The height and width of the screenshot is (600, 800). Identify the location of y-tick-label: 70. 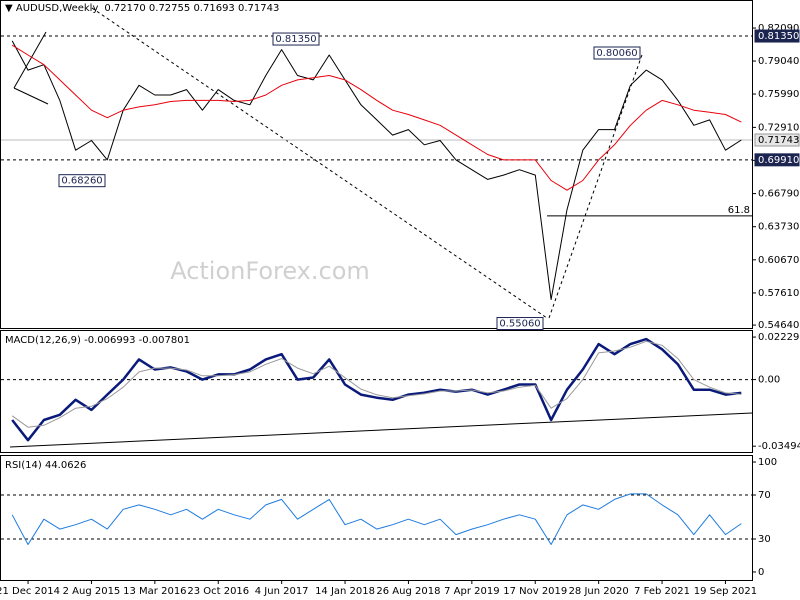
(764, 495).